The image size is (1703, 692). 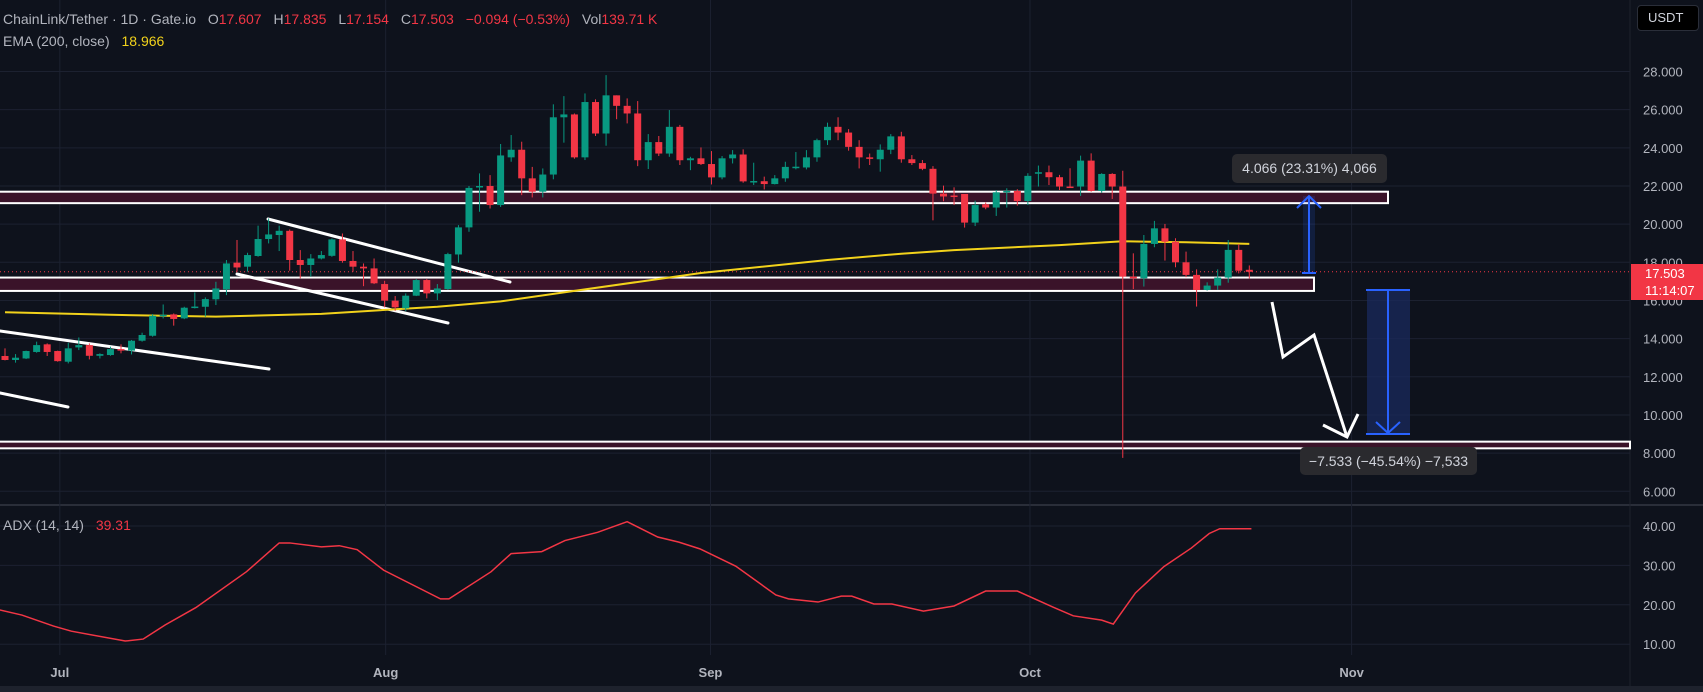 I want to click on price-tick-label: 20.000, so click(x=1663, y=224).